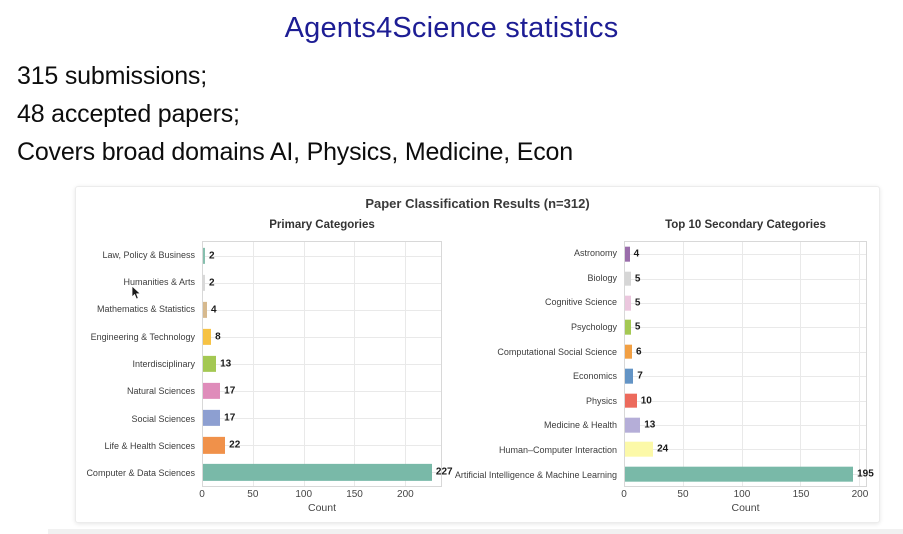  What do you see at coordinates (865, 474) in the screenshot?
I see `bar-value-label: 195` at bounding box center [865, 474].